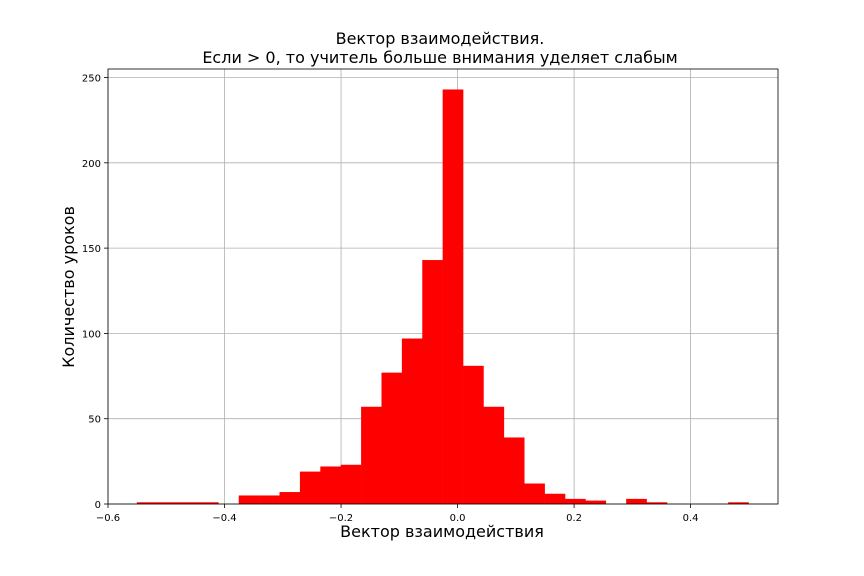  I want to click on x-tick-label: 0.2, so click(574, 518).